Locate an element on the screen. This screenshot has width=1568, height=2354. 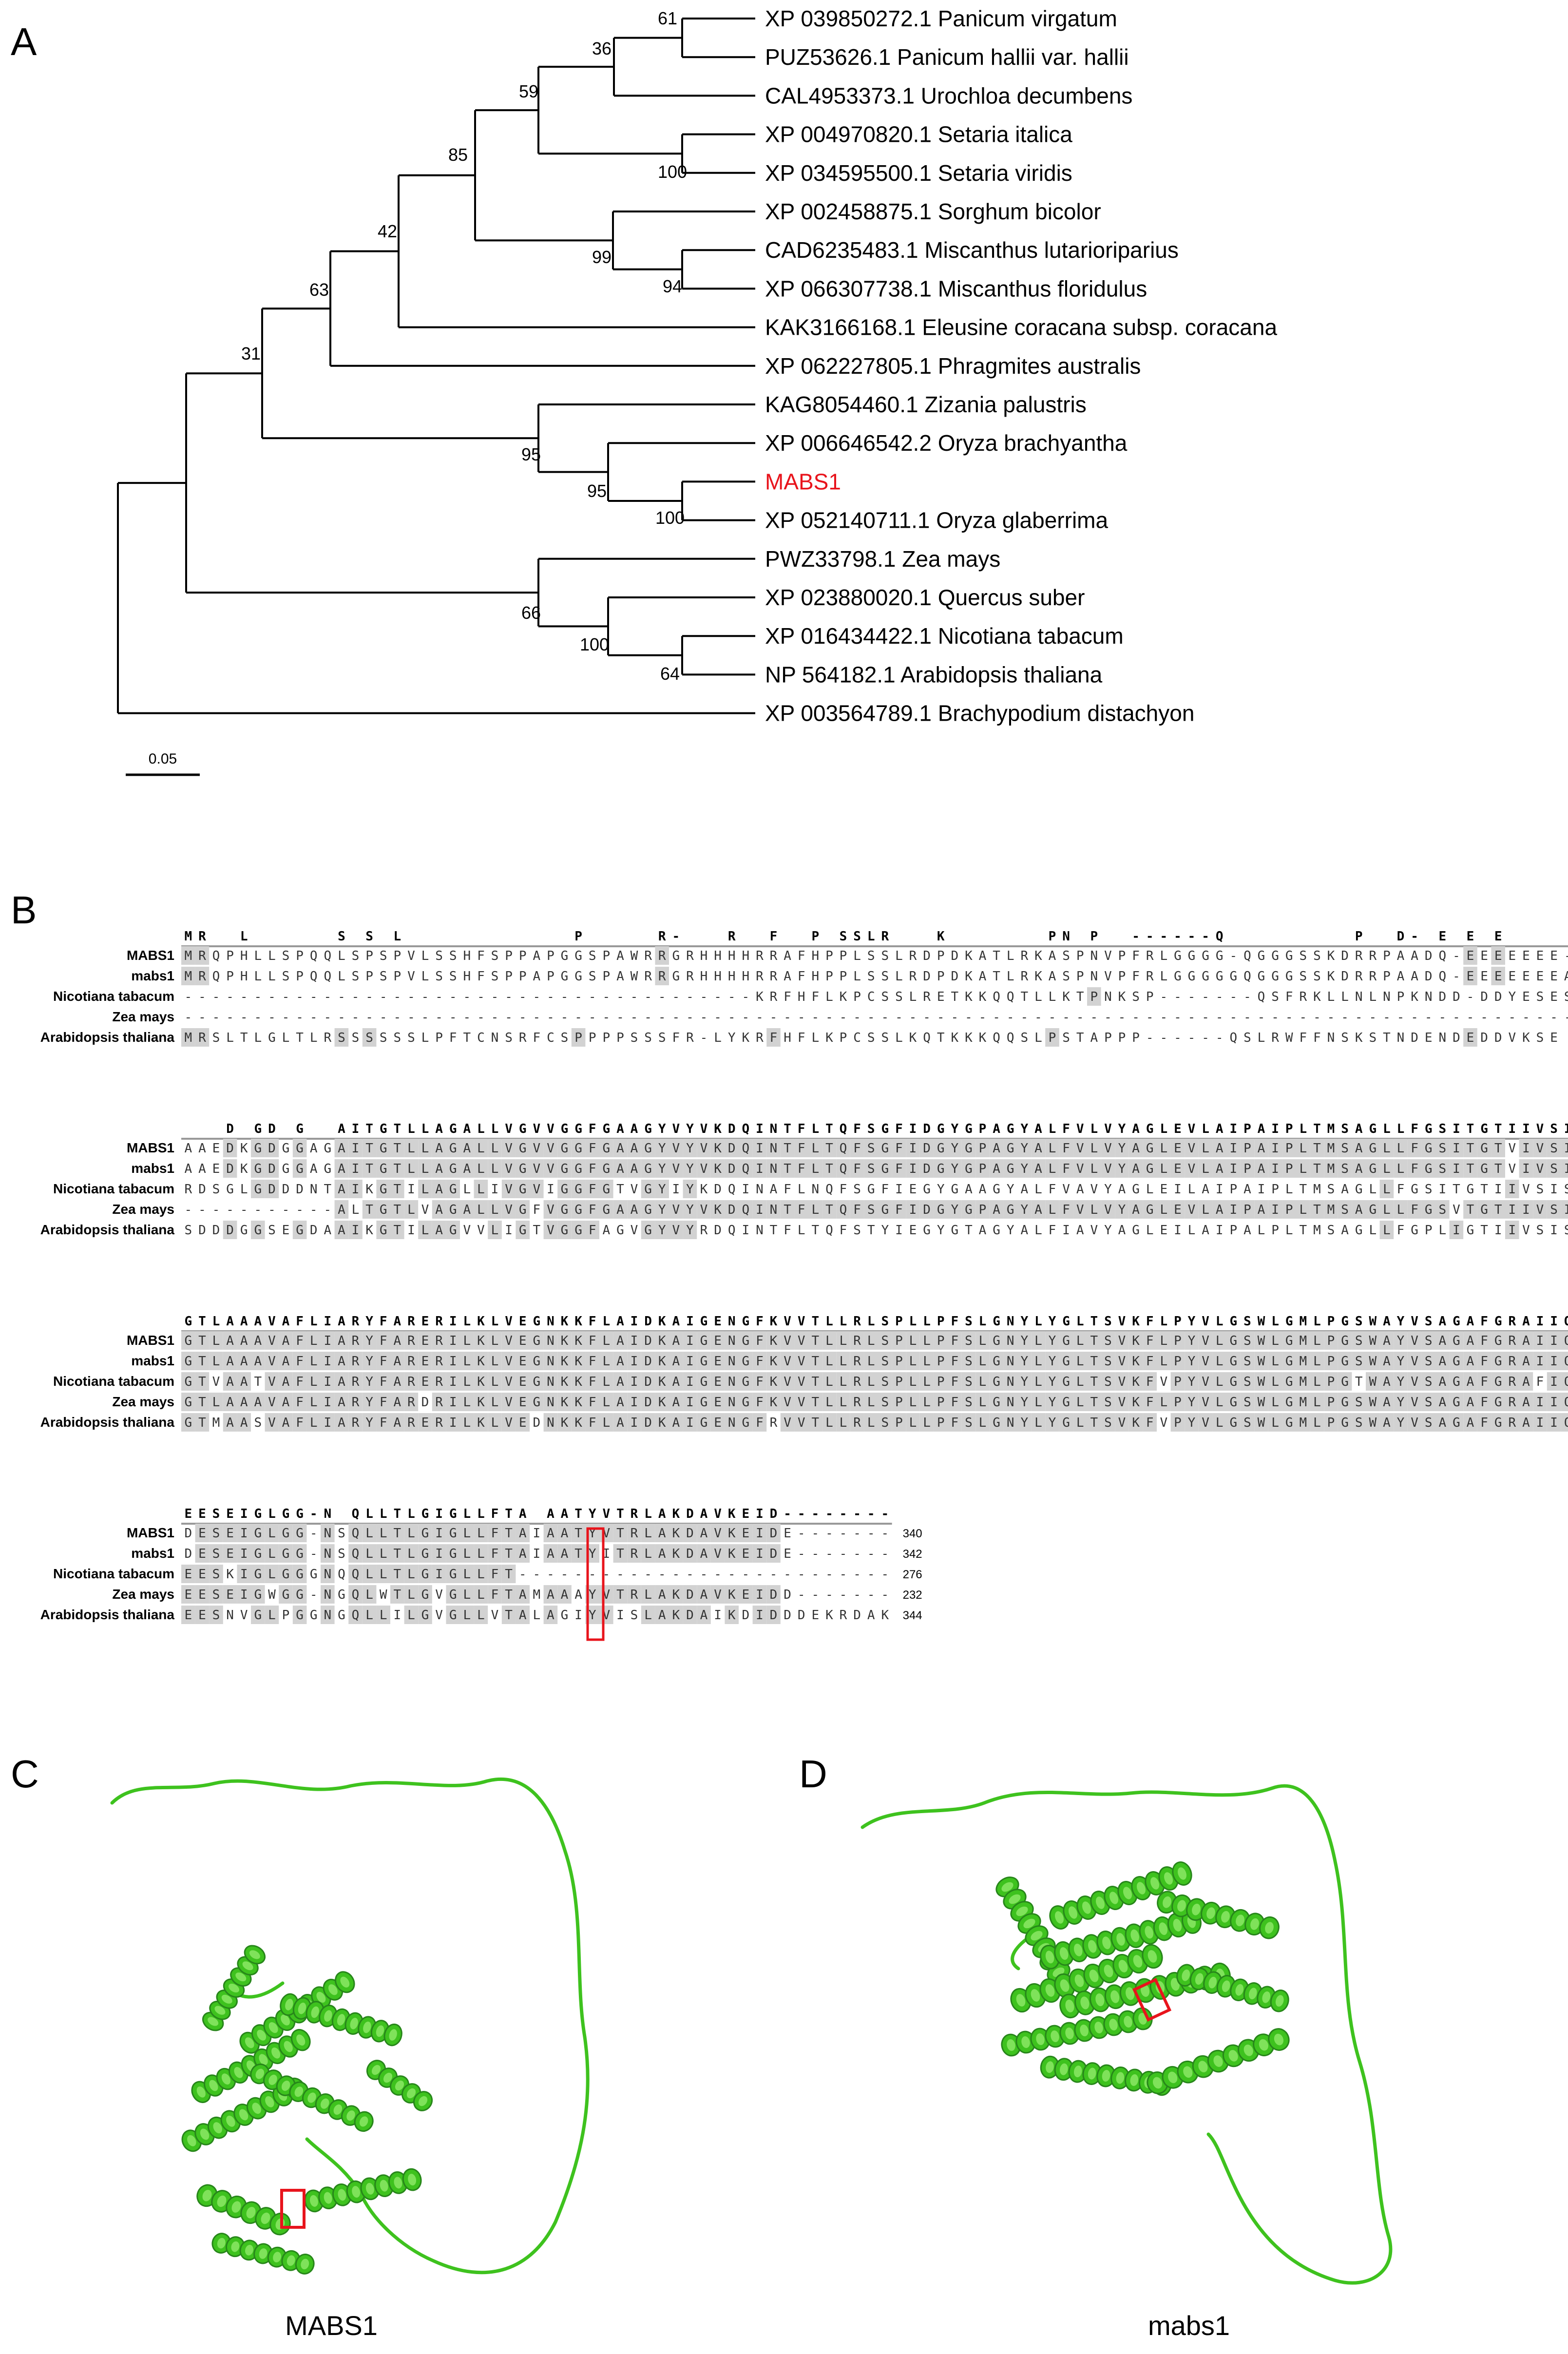
tree-leaf-label: CAL4953373.1 Urochloa decumbens is located at coordinates (948, 96).